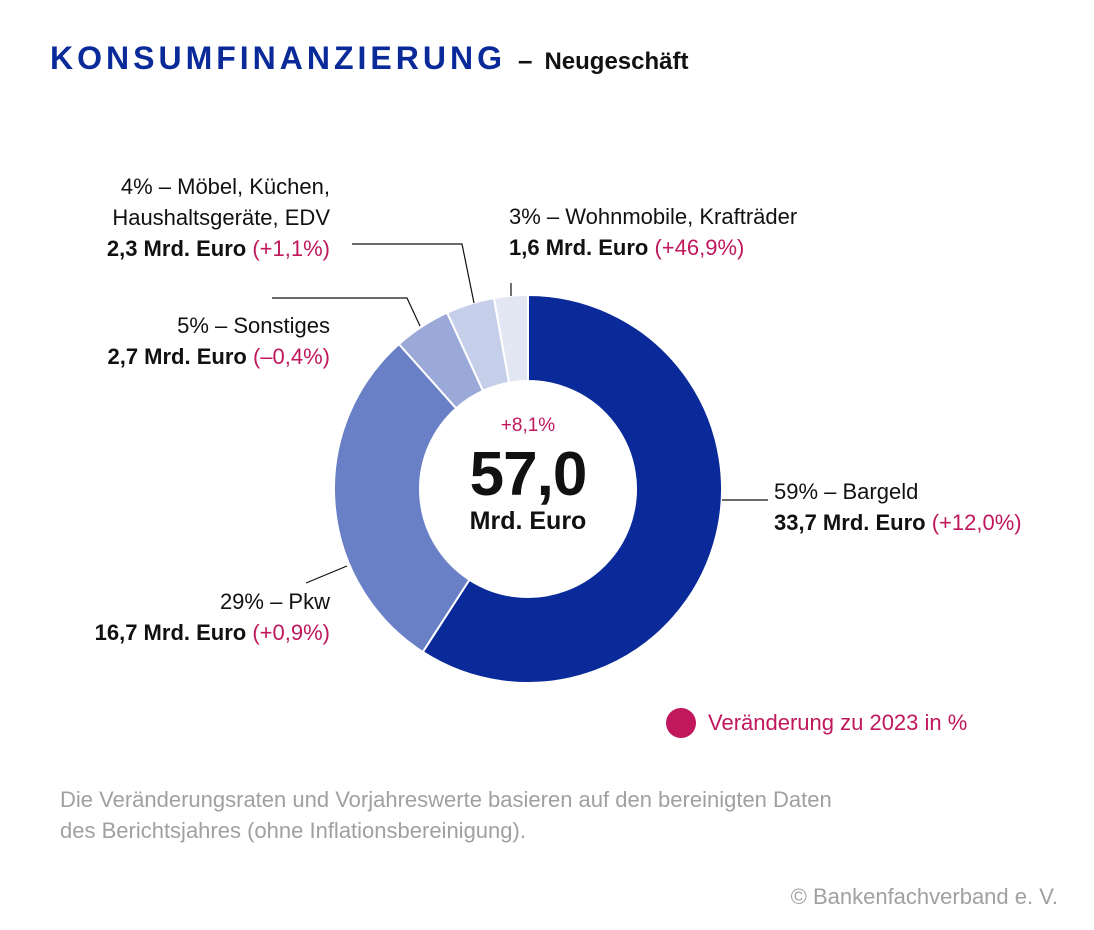 Image resolution: width=1094 pixels, height=930 pixels. Describe the element at coordinates (850, 522) in the screenshot. I see `label-bargeld-amount: 33,7 Mrd. Euro` at that location.